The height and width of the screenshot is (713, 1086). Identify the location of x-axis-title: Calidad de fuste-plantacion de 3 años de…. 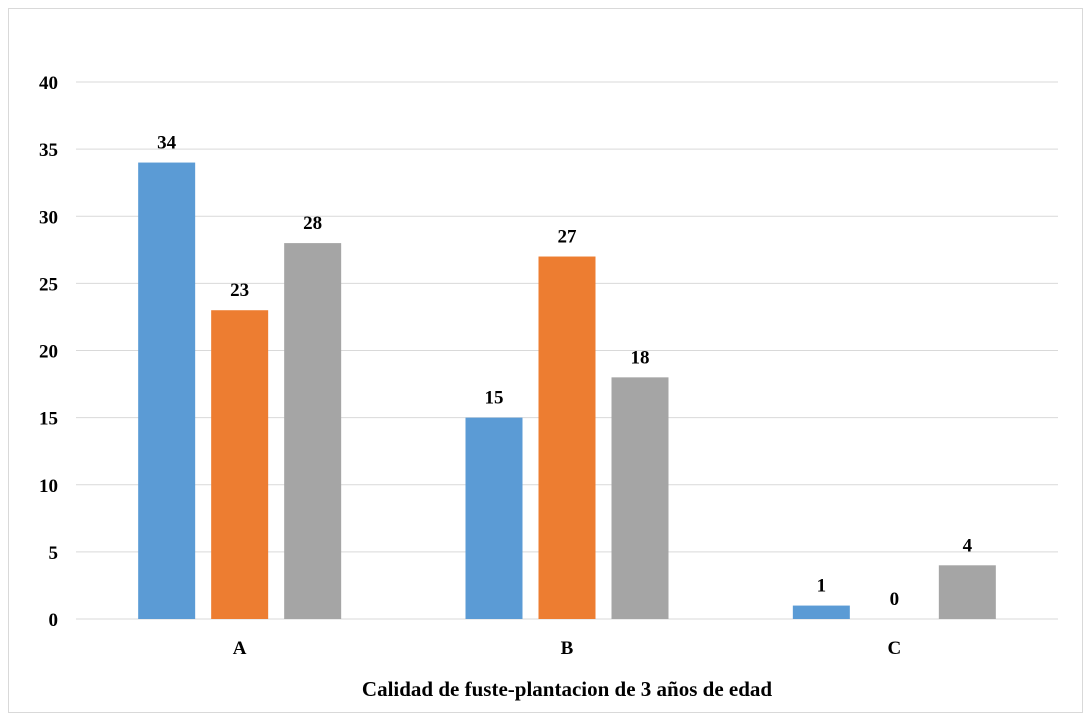
(567, 689).